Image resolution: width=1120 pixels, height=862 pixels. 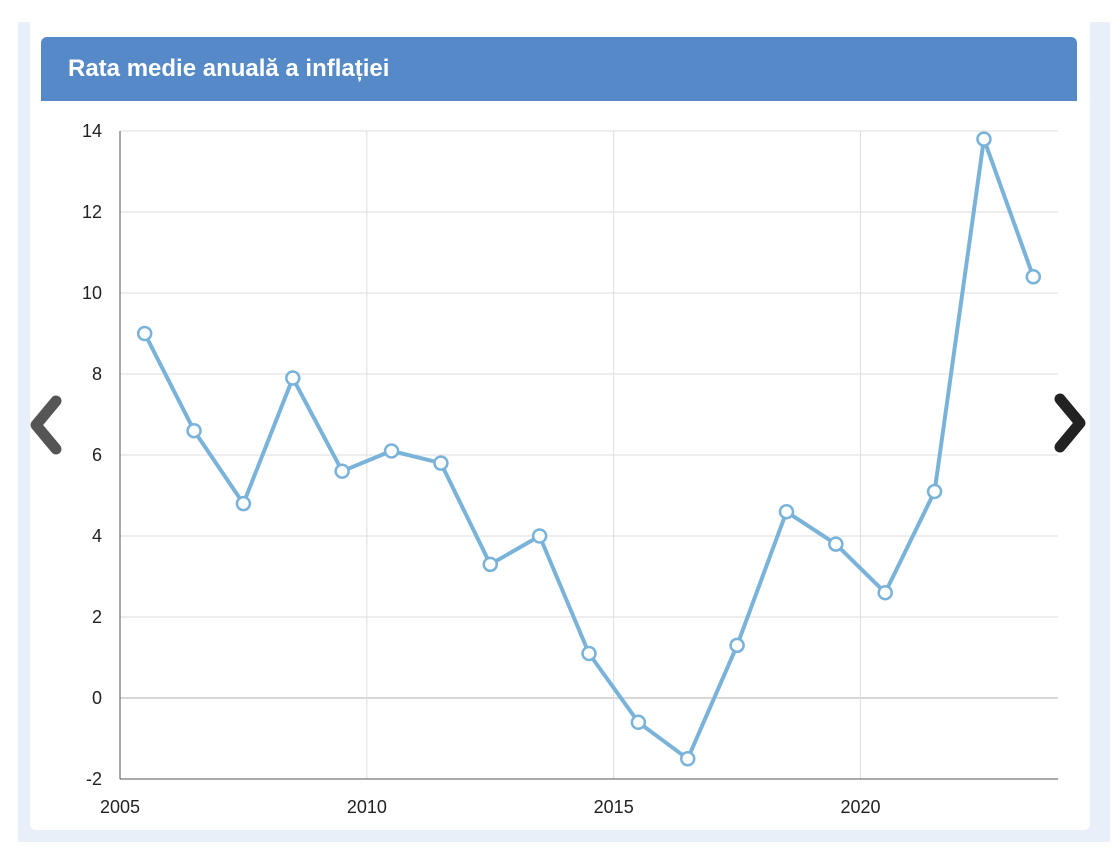 What do you see at coordinates (92, 131) in the screenshot?
I see `y-tick-label: 14` at bounding box center [92, 131].